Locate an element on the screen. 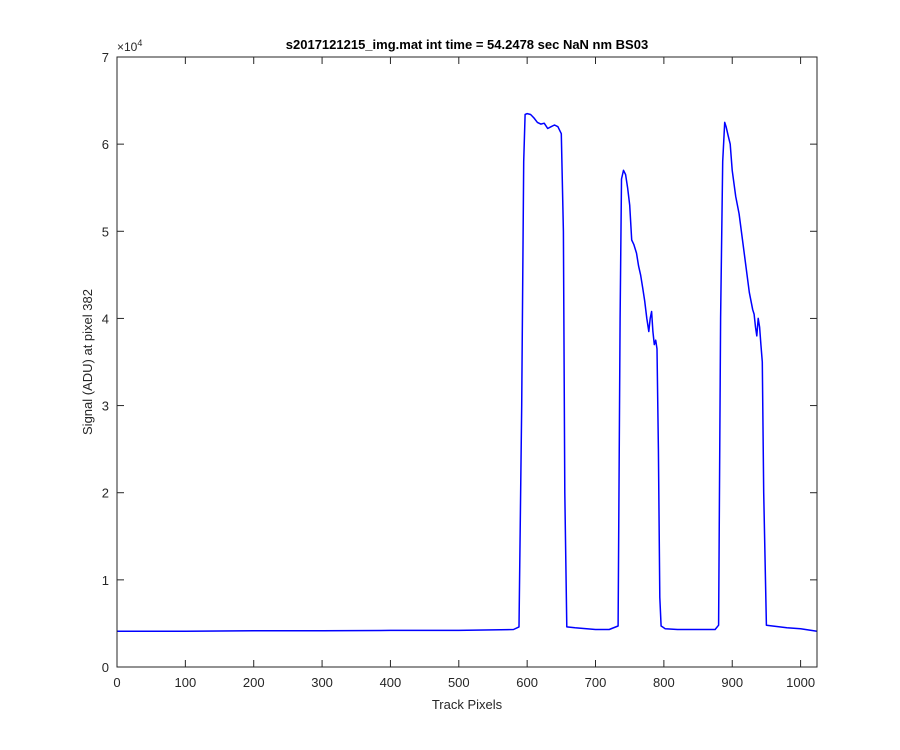 The height and width of the screenshot is (750, 900). y-tick-label: 4 is located at coordinates (105, 318).